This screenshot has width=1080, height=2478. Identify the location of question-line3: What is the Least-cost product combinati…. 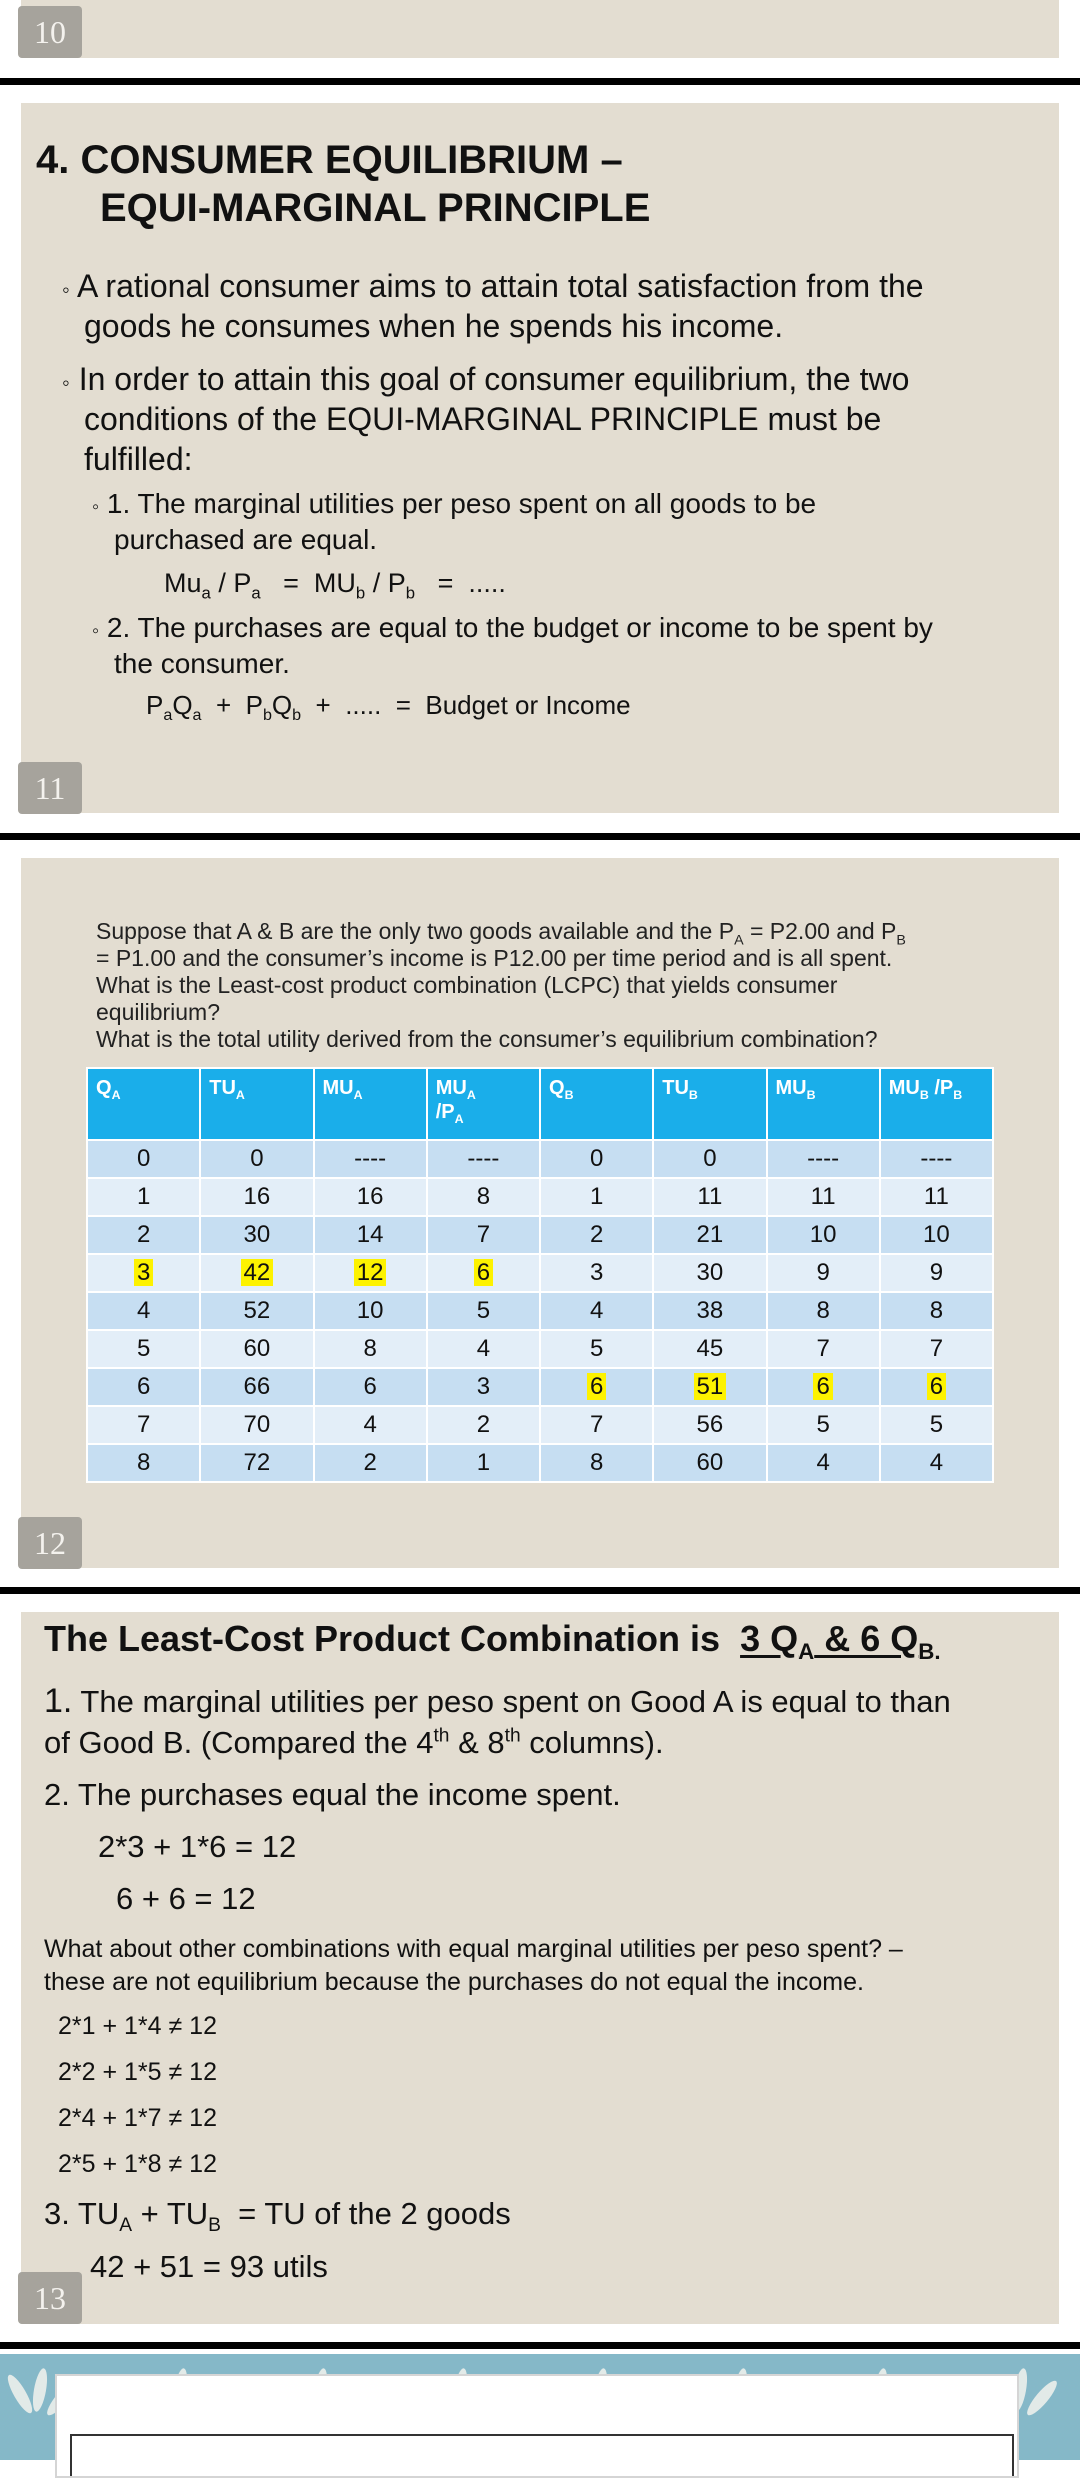
(467, 985).